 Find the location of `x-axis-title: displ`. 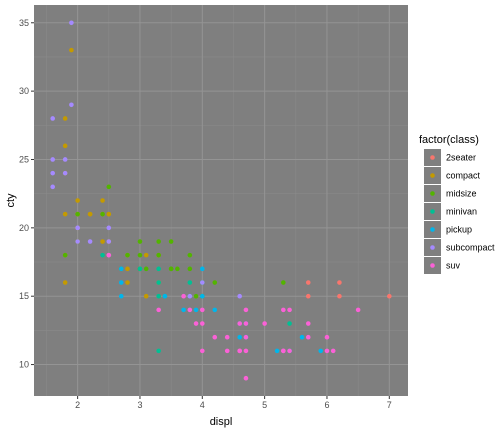

x-axis-title: displ is located at coordinates (221, 422).